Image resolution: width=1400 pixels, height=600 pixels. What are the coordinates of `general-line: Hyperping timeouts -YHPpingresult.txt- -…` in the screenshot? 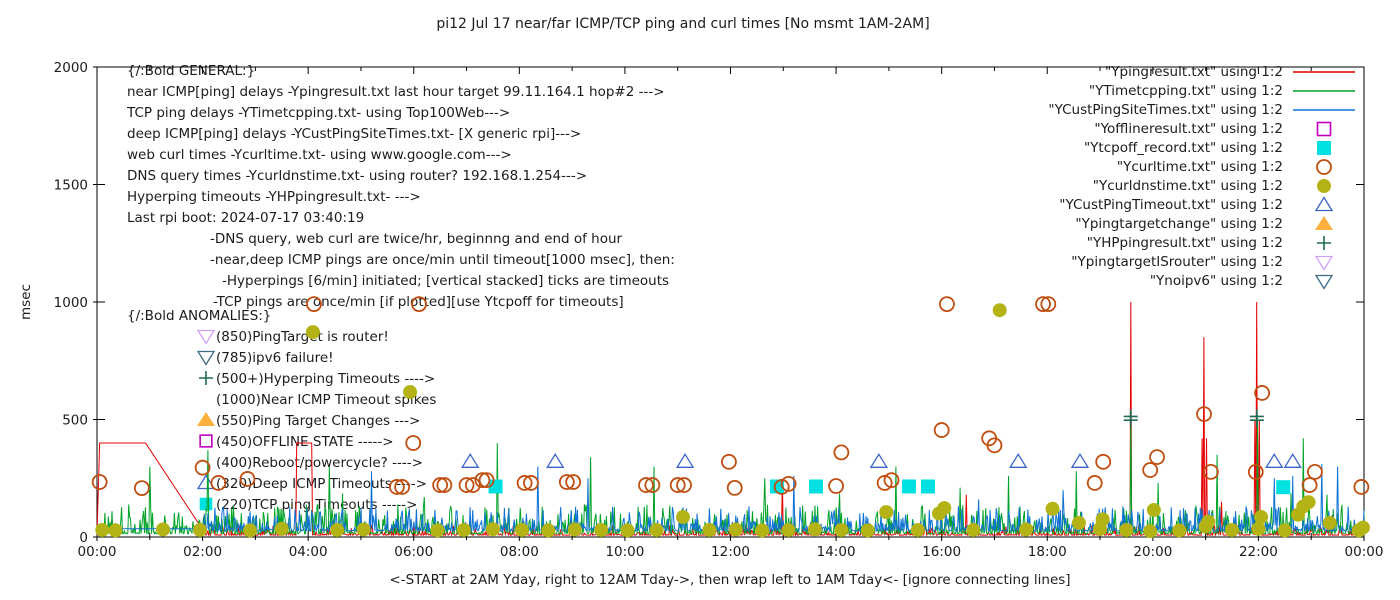 It's located at (274, 197).